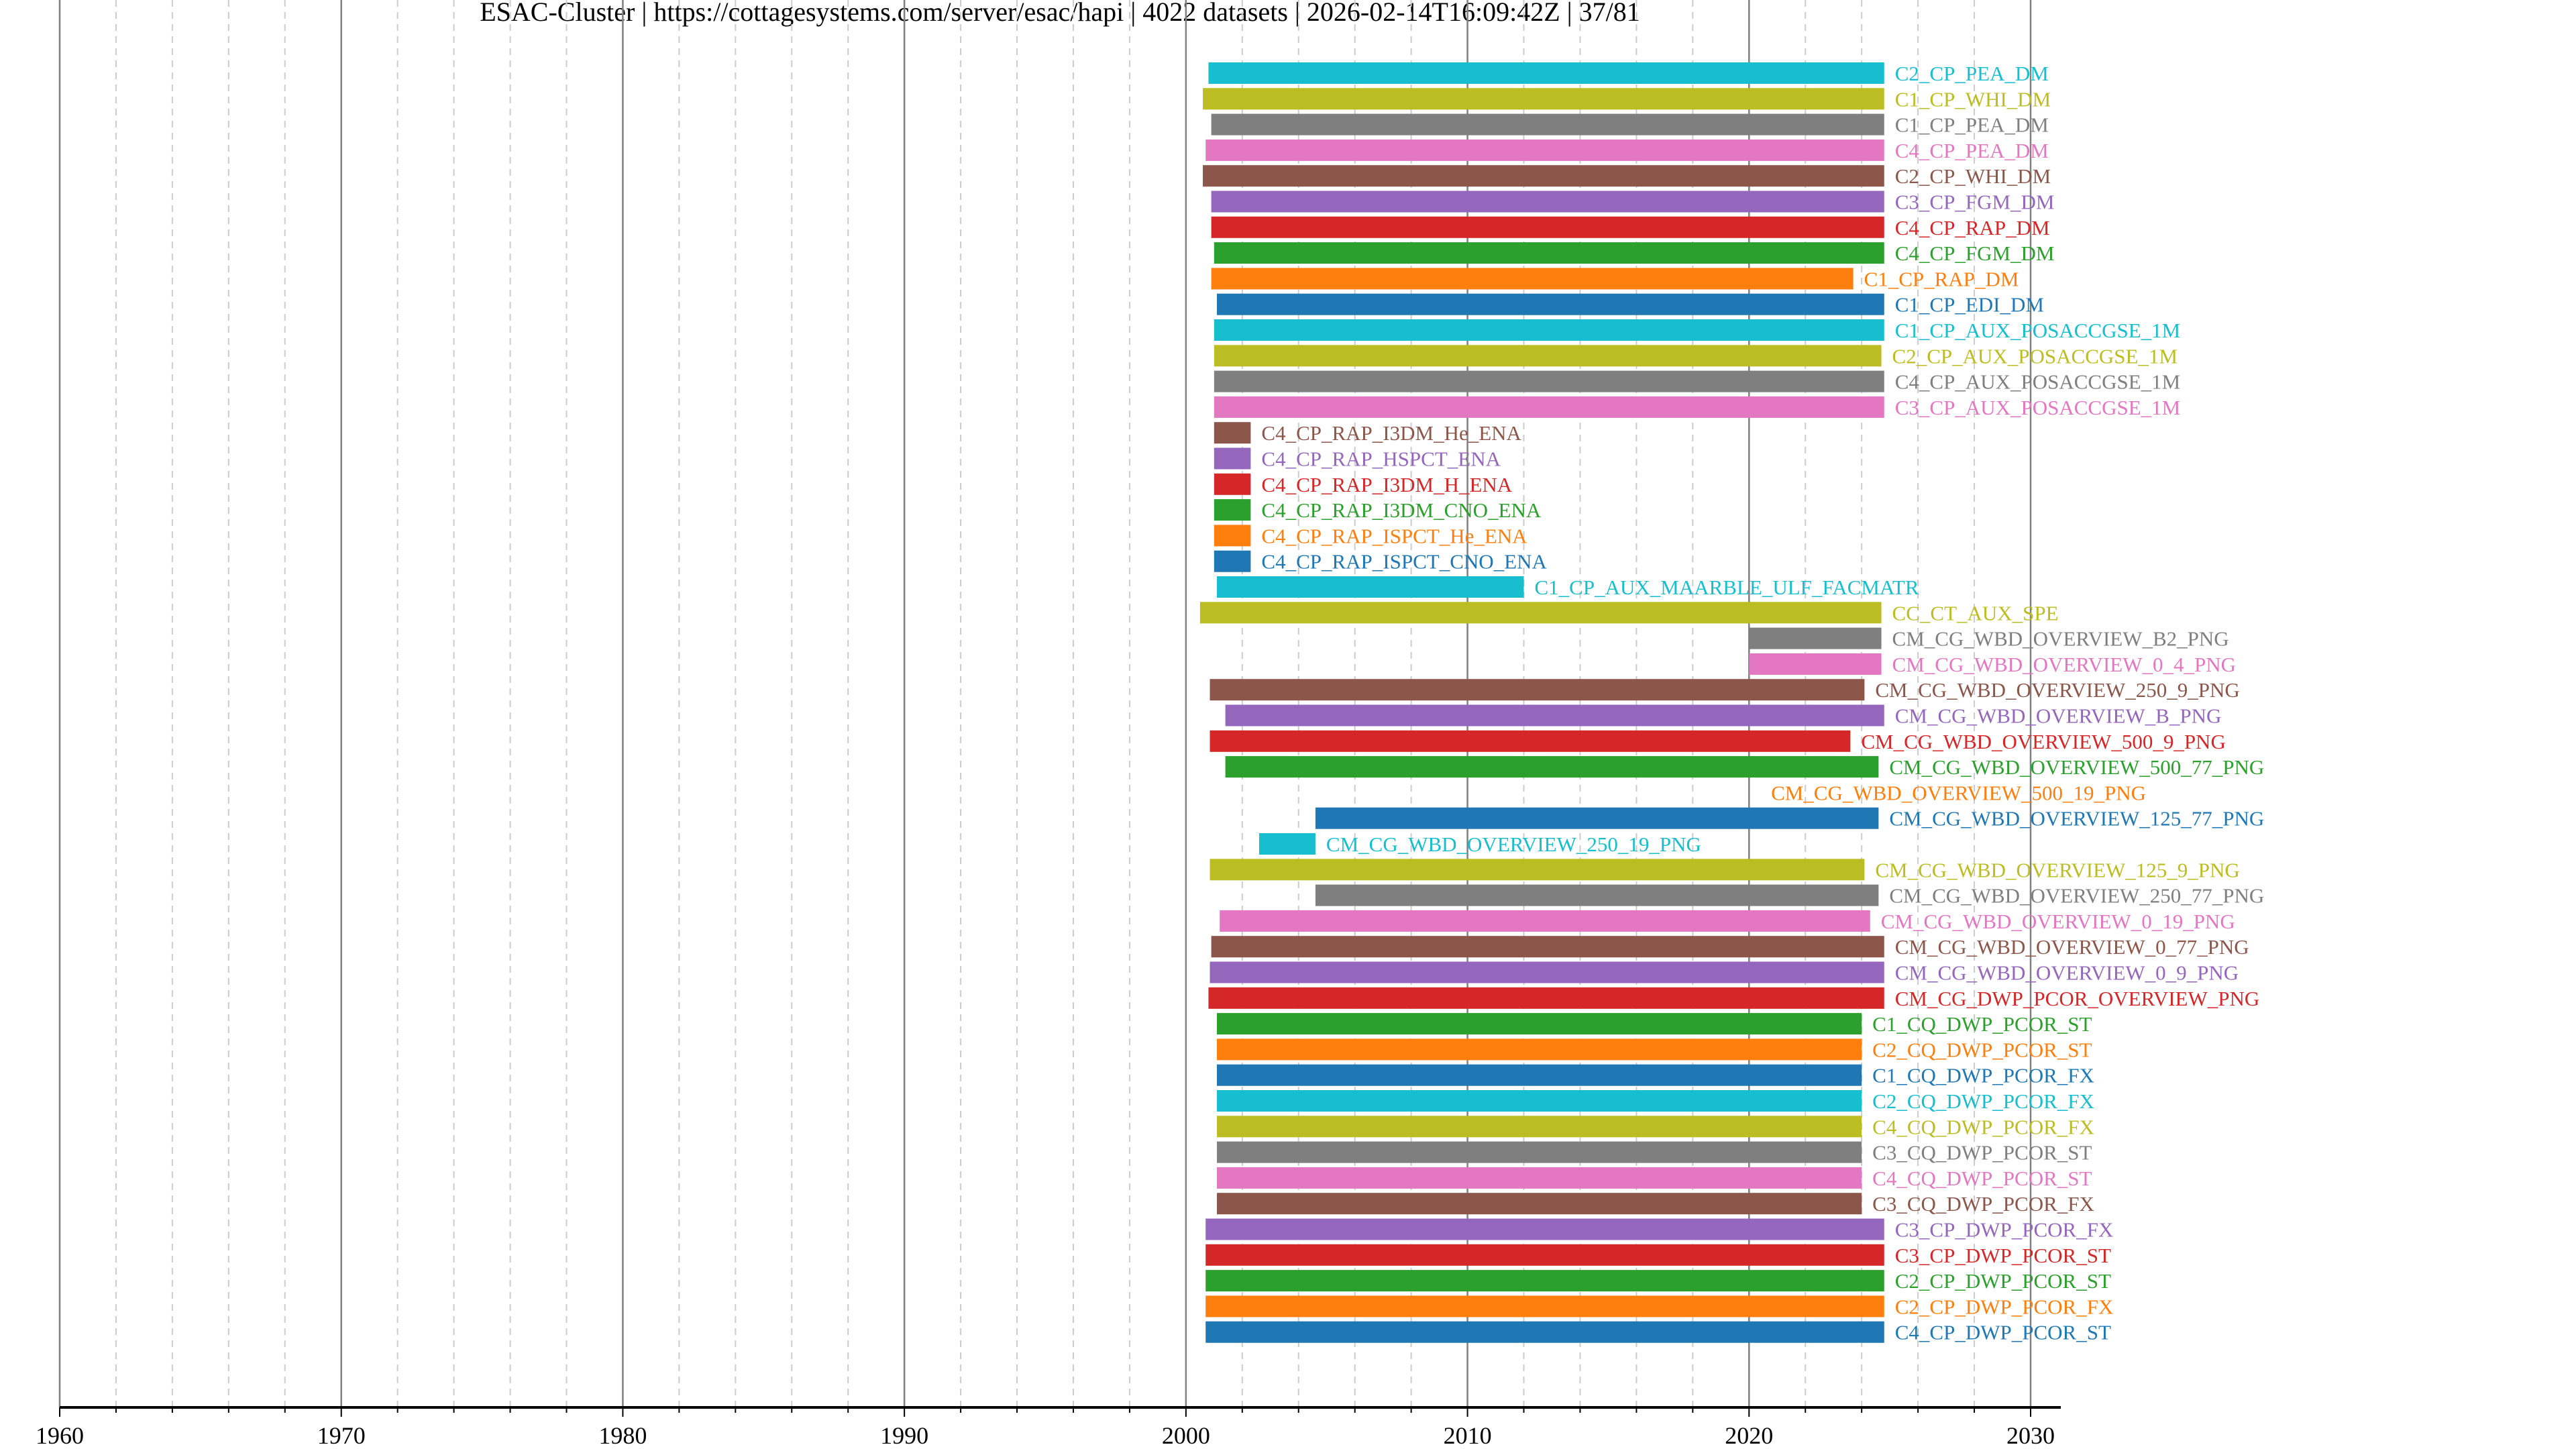 The image size is (2576, 1449). What do you see at coordinates (1539, 1178) in the screenshot?
I see `bar-C4_CQ_DWP_PCOR_ST` at bounding box center [1539, 1178].